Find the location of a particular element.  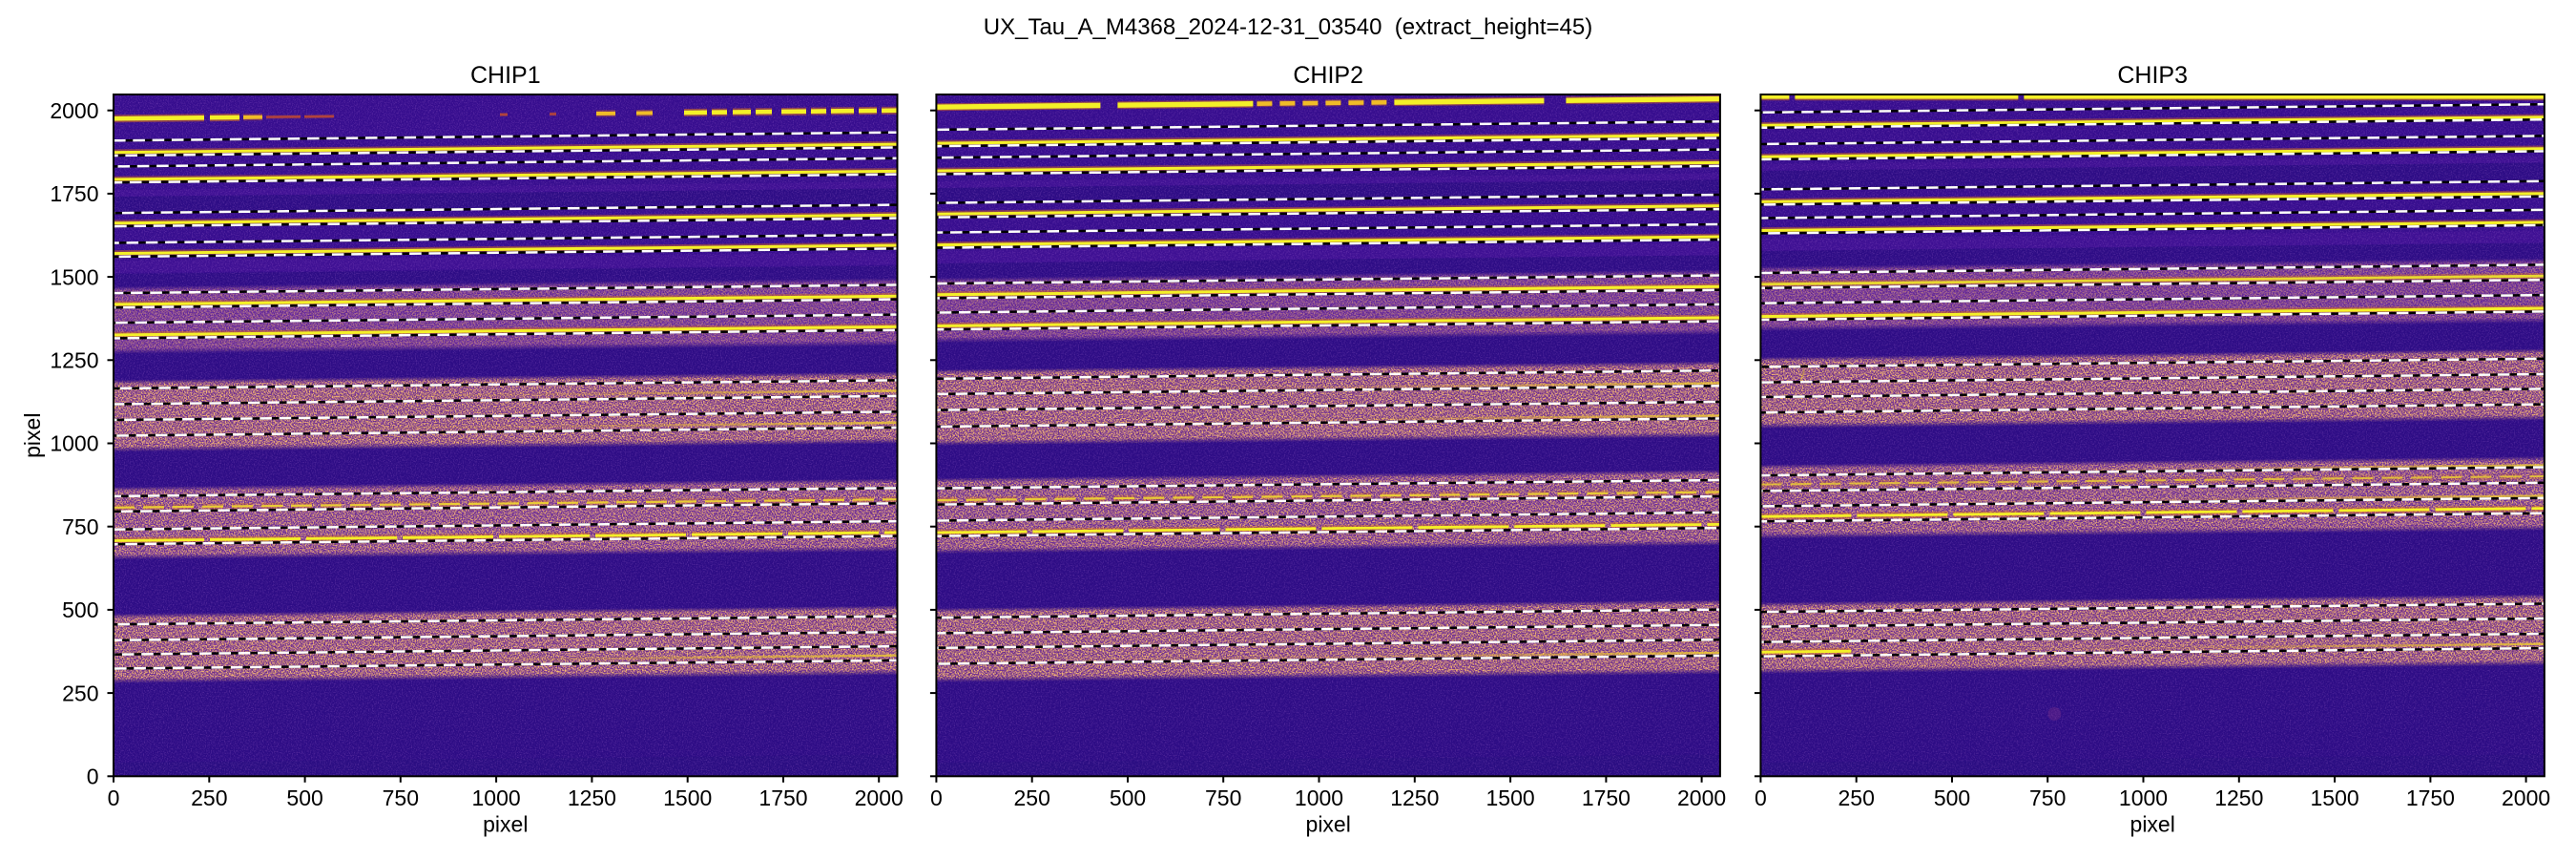

svg-text: CHIP1 is located at coordinates (505, 75).